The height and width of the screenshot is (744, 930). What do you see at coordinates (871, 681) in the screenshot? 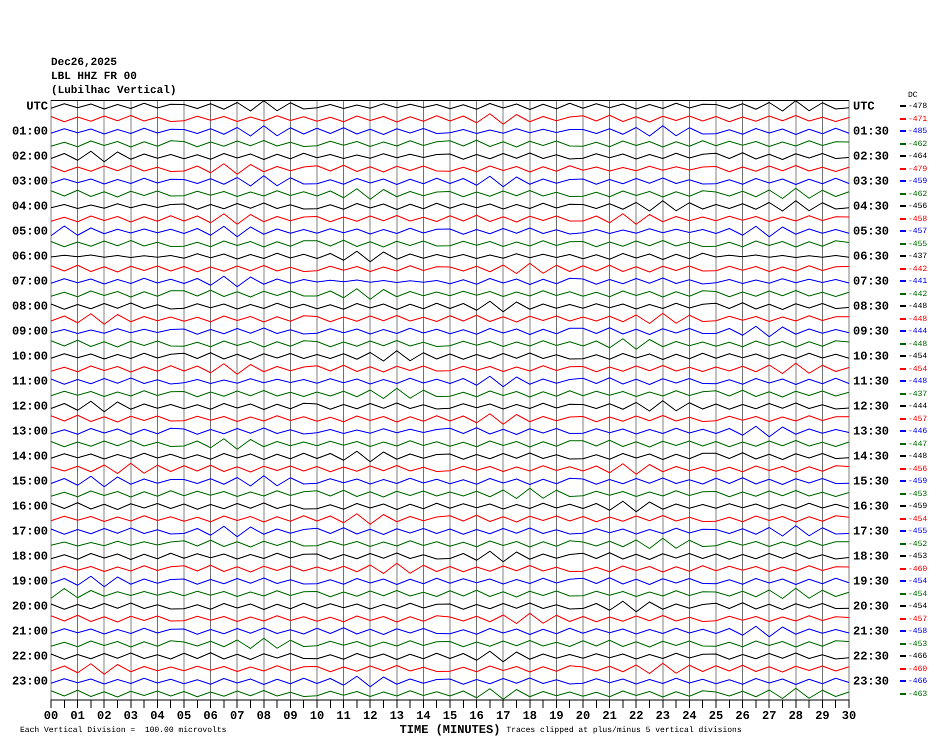
I see `y2-tick-label: 23:30` at bounding box center [871, 681].